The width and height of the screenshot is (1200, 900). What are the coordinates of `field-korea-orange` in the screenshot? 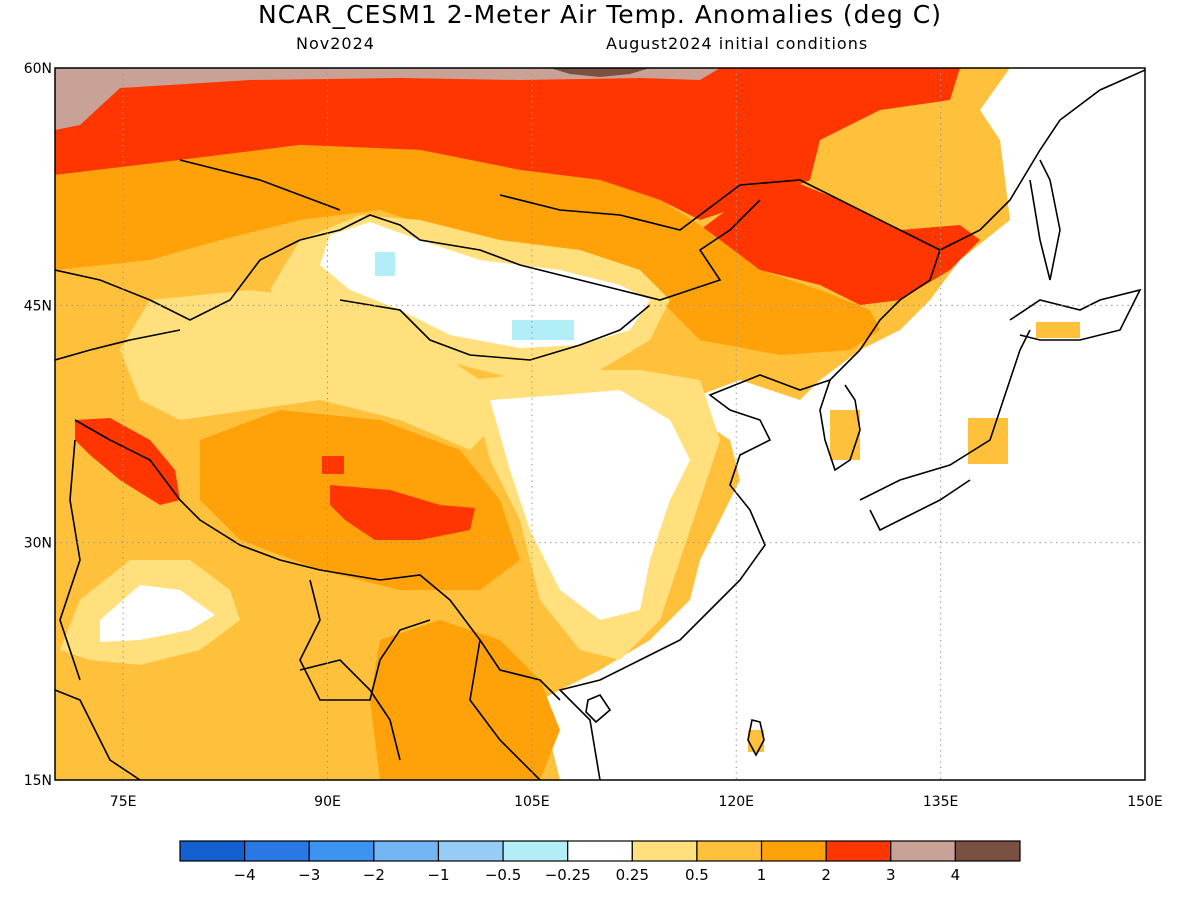 It's located at (845, 435).